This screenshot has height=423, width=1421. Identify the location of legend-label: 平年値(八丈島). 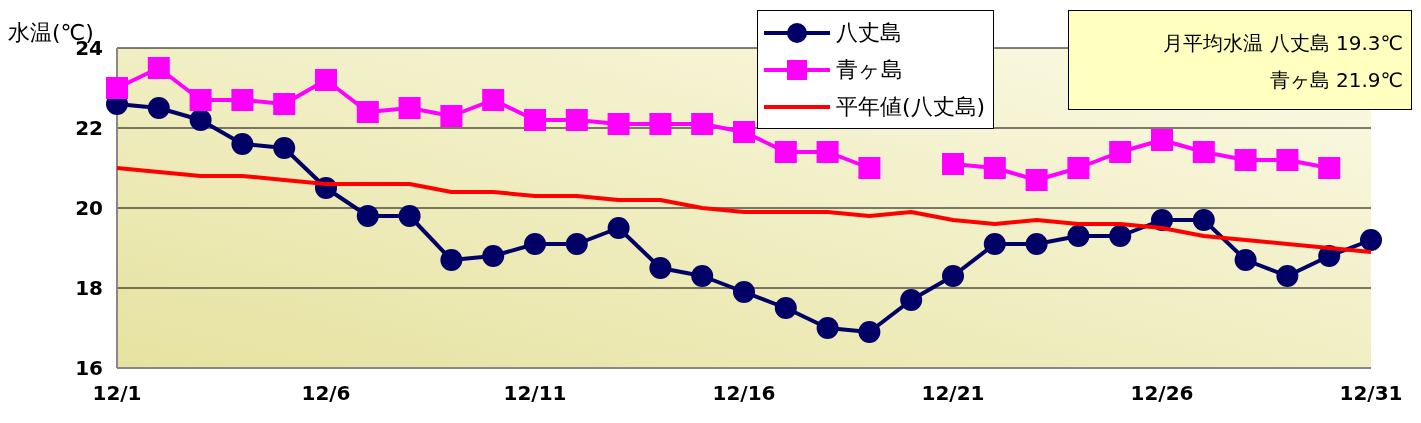
(911, 106).